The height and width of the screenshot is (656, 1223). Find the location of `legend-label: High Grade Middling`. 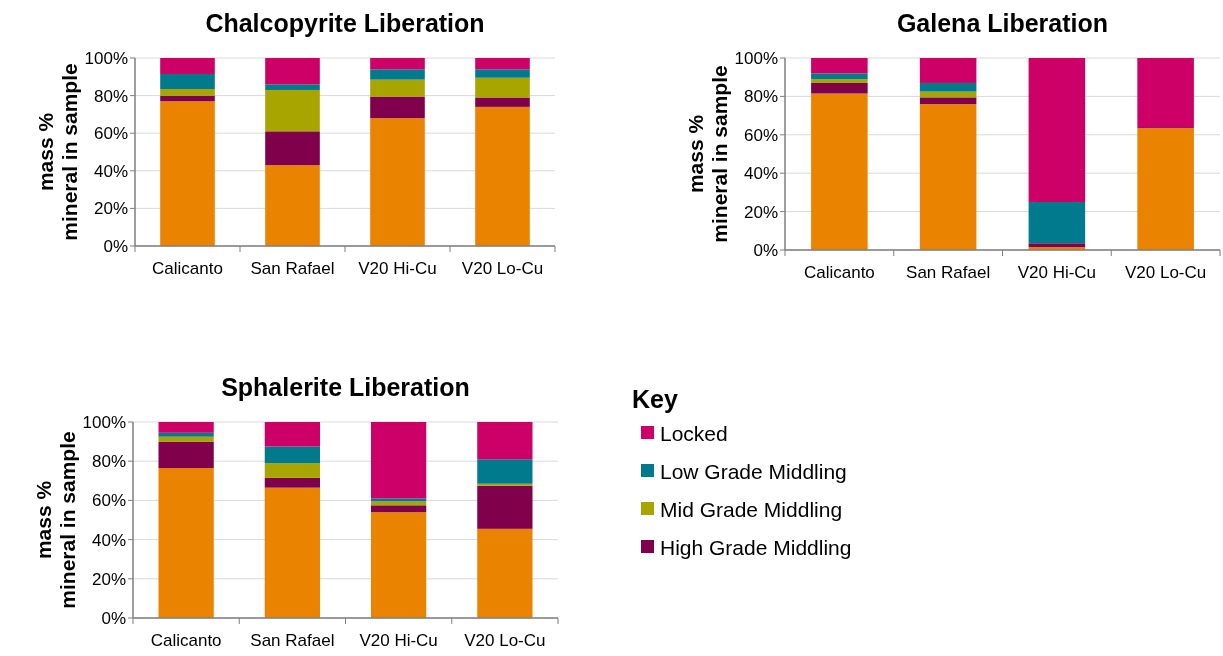

legend-label: High Grade Middling is located at coordinates (756, 548).